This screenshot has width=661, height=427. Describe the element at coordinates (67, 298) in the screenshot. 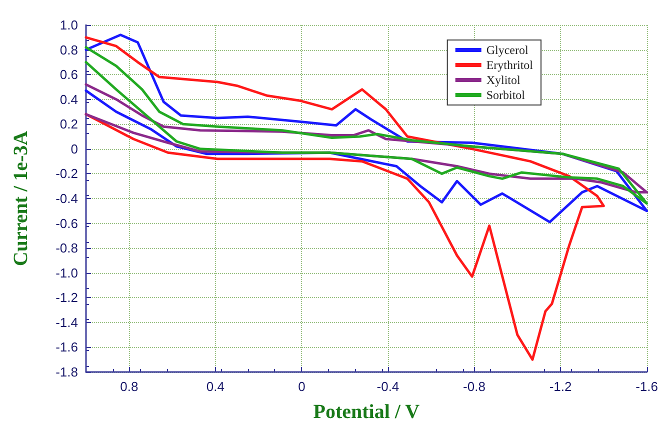

I see `y-tick-label: -1.2` at that location.